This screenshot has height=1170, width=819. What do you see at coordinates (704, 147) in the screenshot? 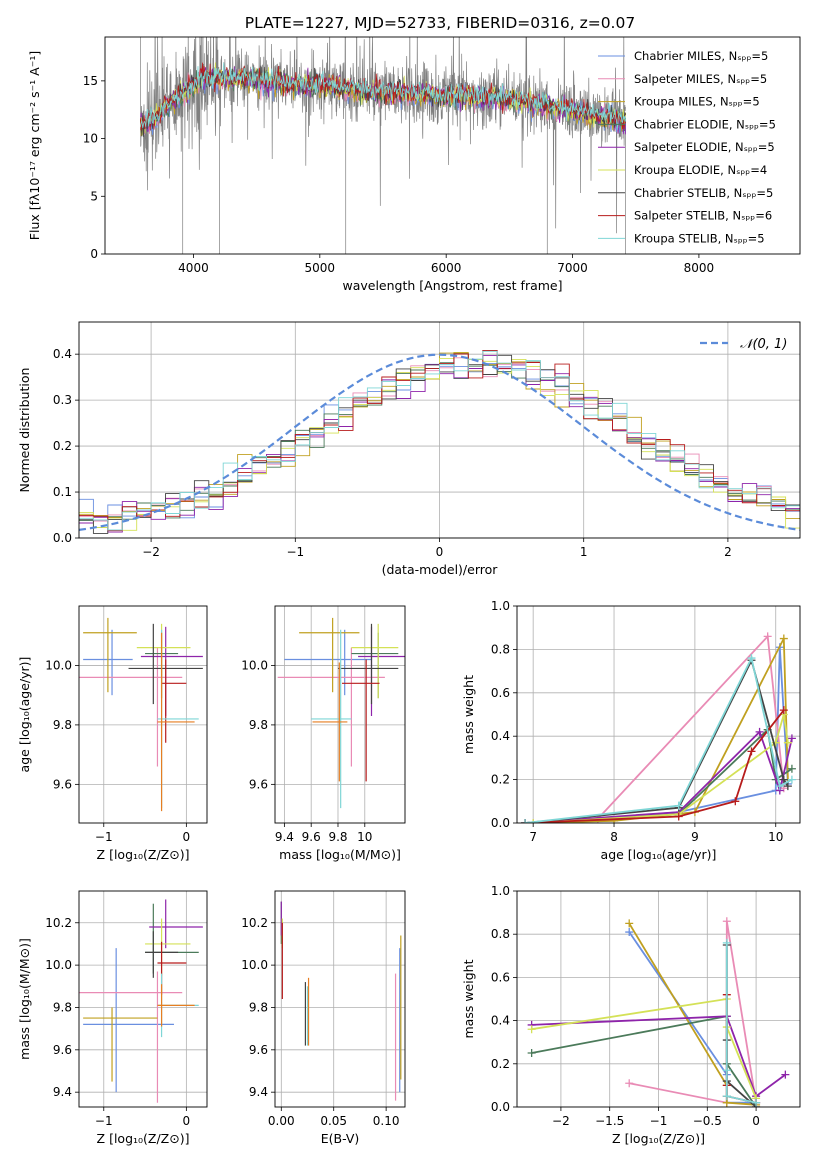
I see `legend-entry: Salpeter ELODIE, Nₛₚₚ=5` at bounding box center [704, 147].